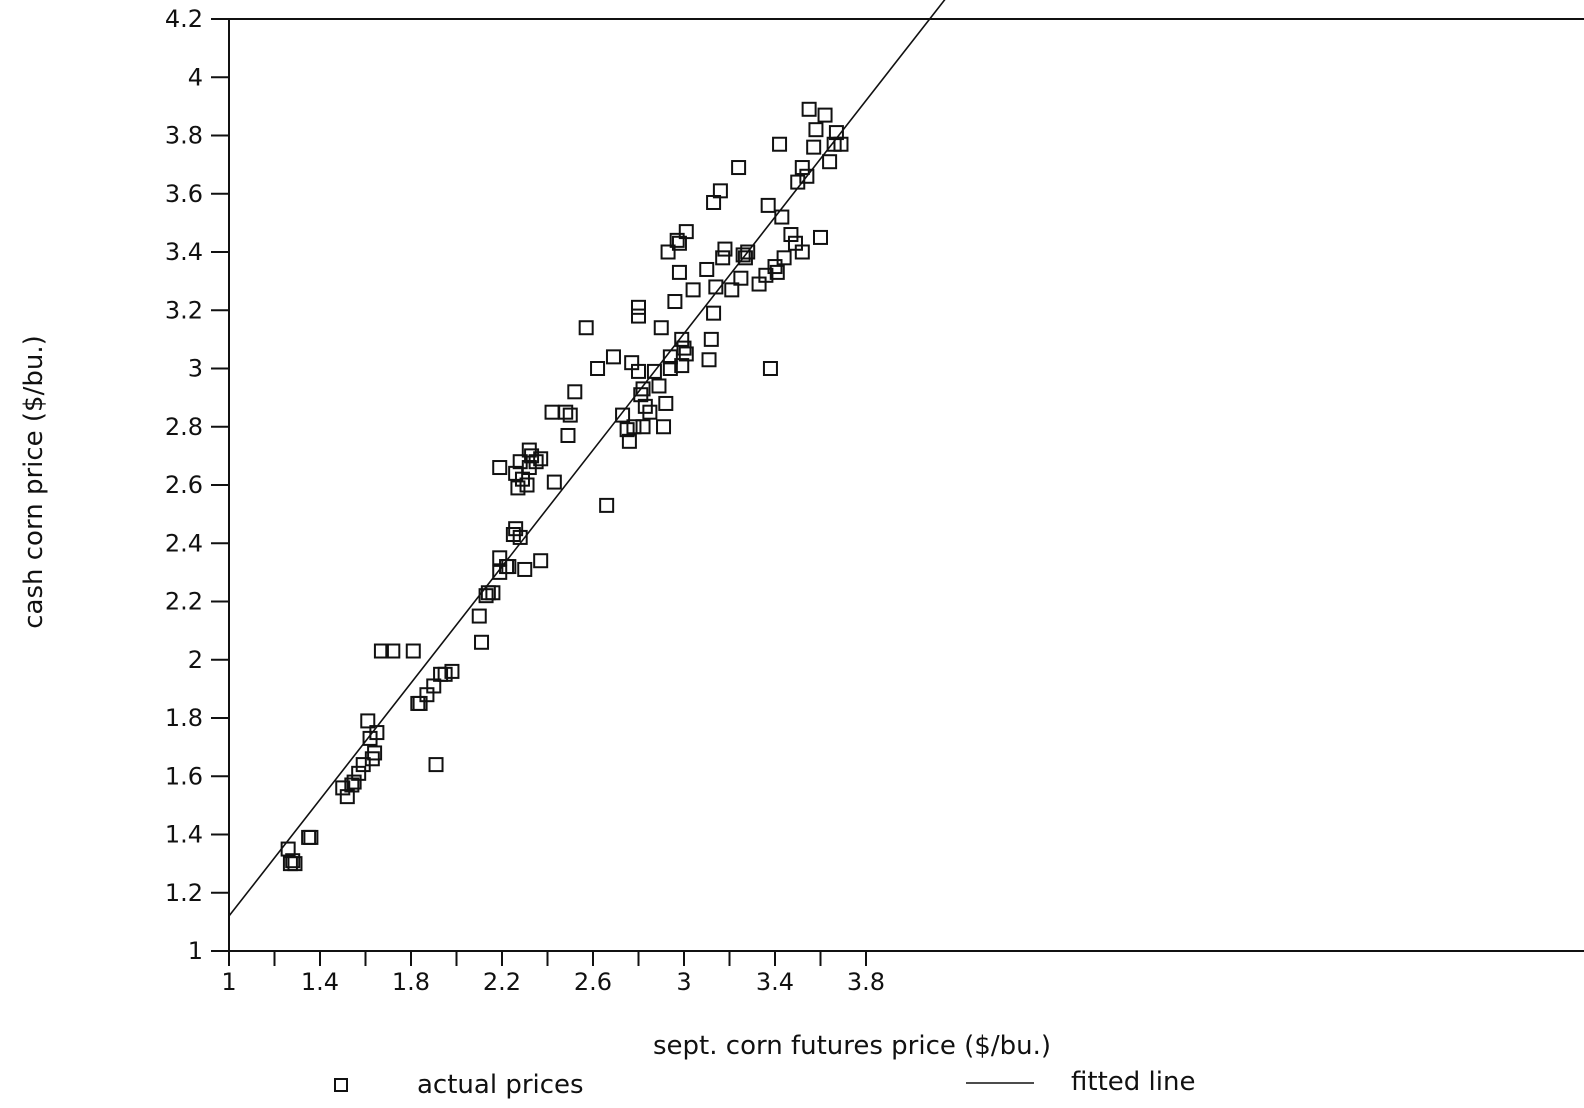 This screenshot has width=1584, height=1108. Describe the element at coordinates (1133, 1082) in the screenshot. I see `legend-label-fitted-line: fitted line` at that location.